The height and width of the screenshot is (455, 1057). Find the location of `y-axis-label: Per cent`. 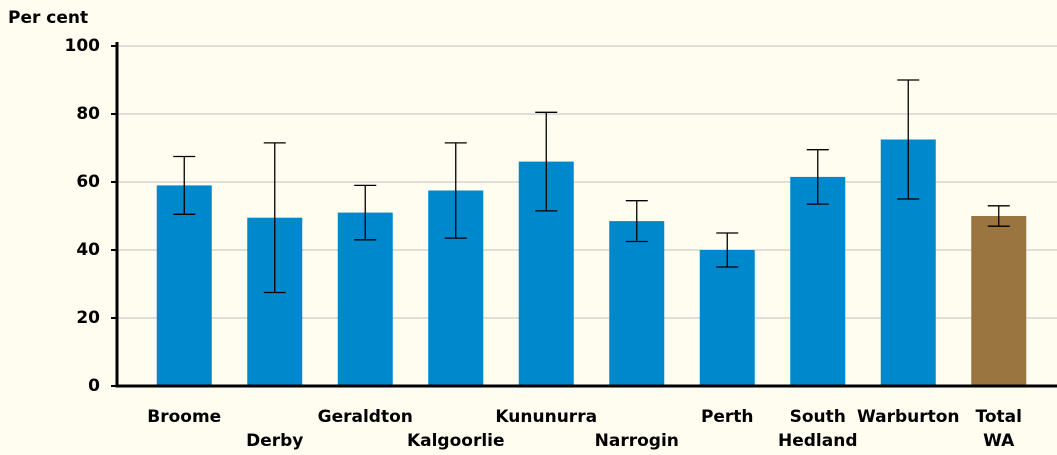

y-axis-label: Per cent is located at coordinates (48, 18).